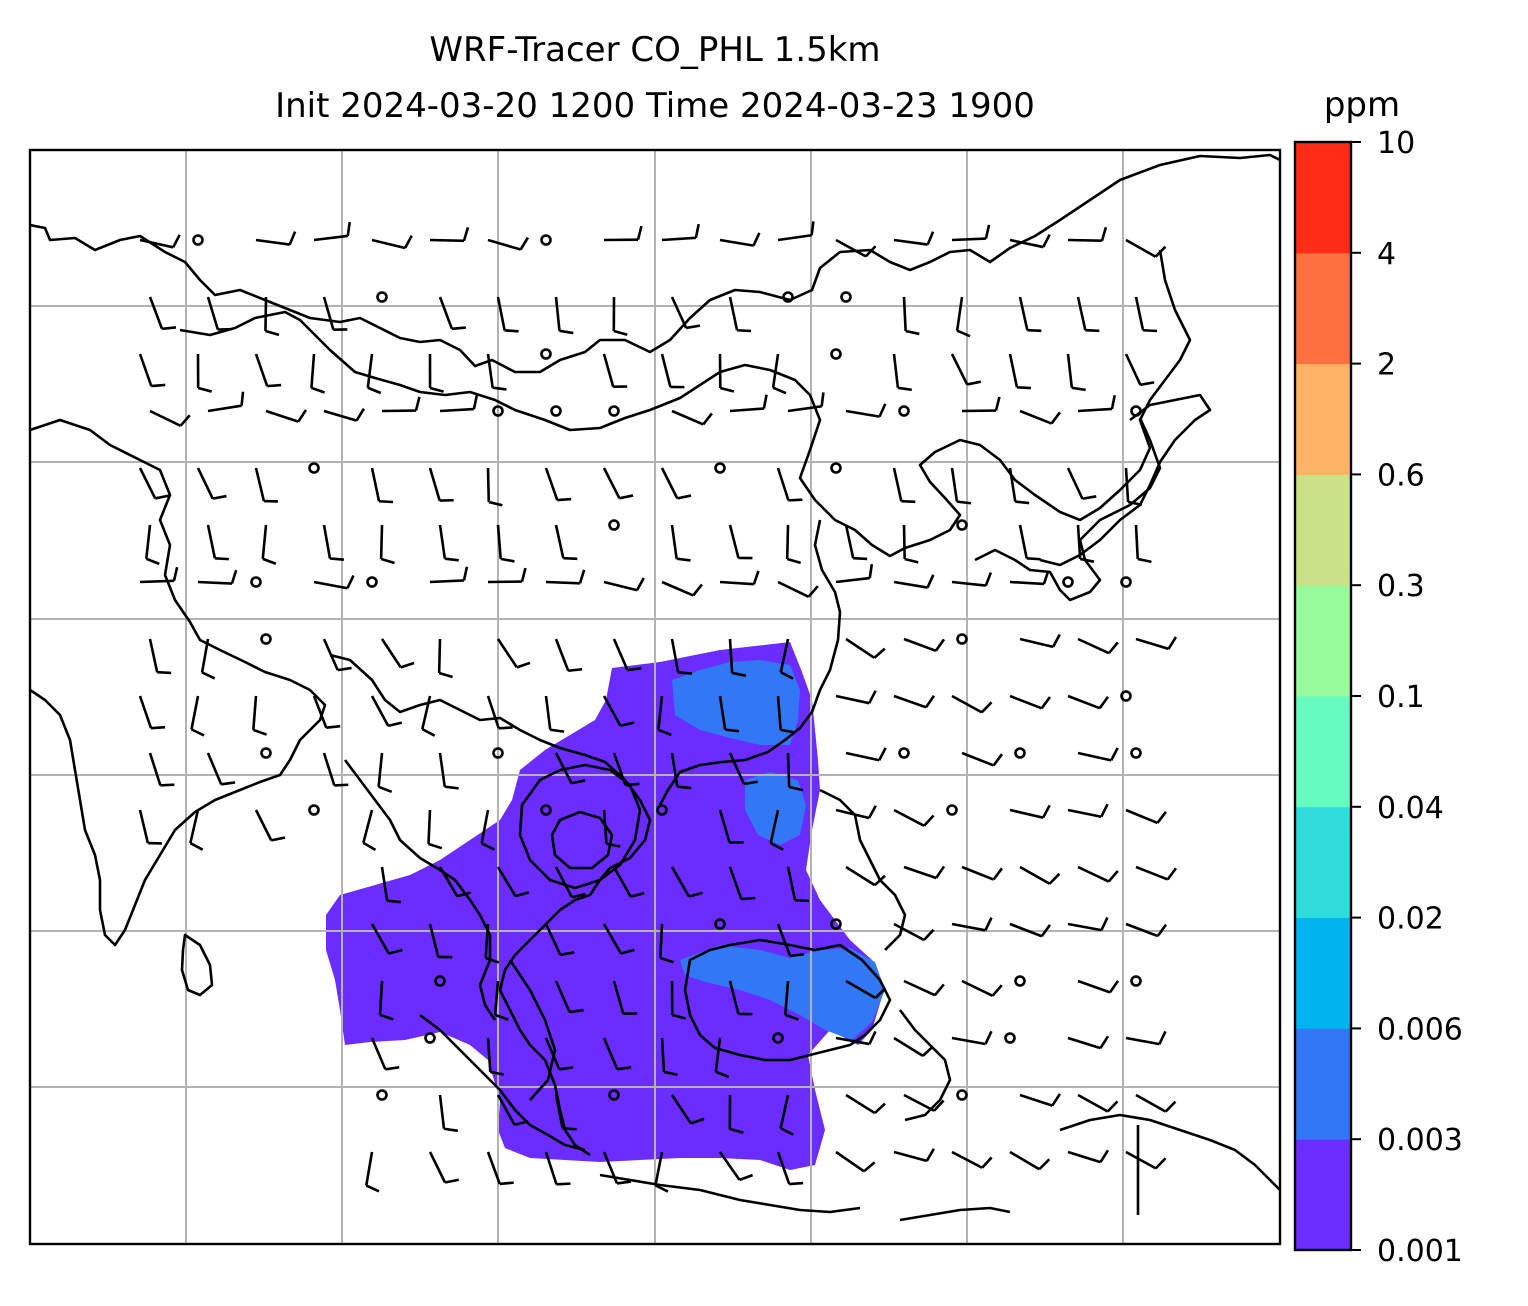 The height and width of the screenshot is (1306, 1528). I want to click on colorbar: 0.001 0.003 0.006 0.02 0.04 0.1 0.3 0.6 2 4 10, so click(1378, 697).